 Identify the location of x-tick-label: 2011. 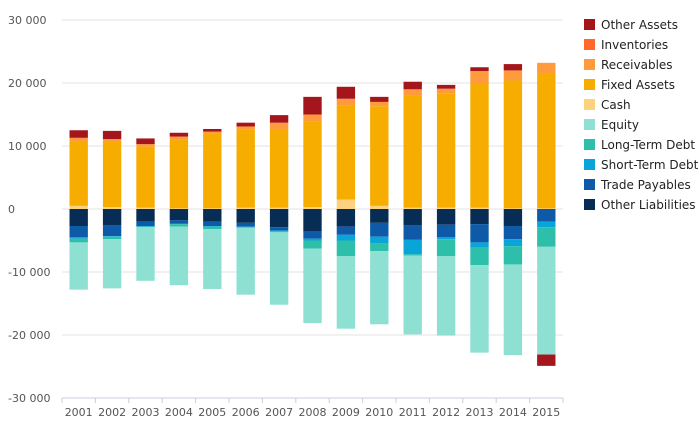
(413, 412).